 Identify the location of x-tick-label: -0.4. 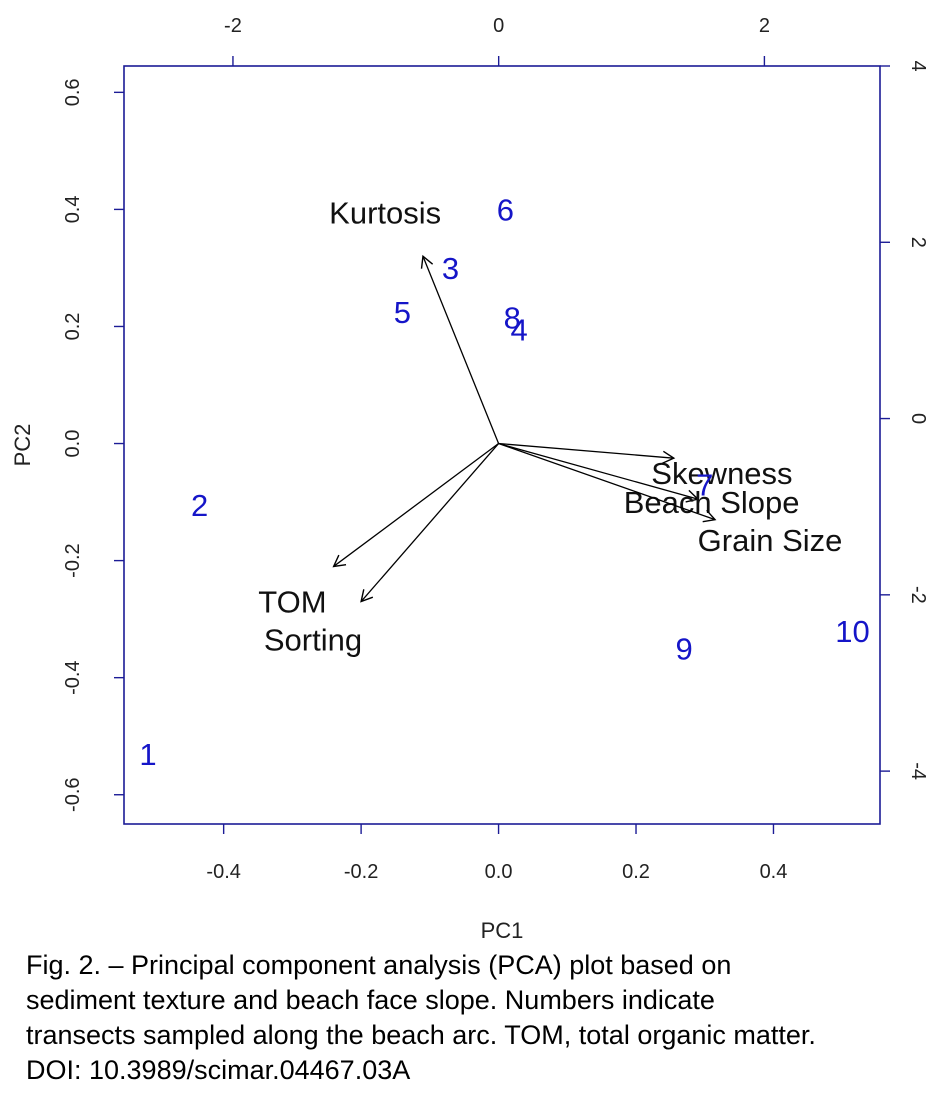
(223, 872).